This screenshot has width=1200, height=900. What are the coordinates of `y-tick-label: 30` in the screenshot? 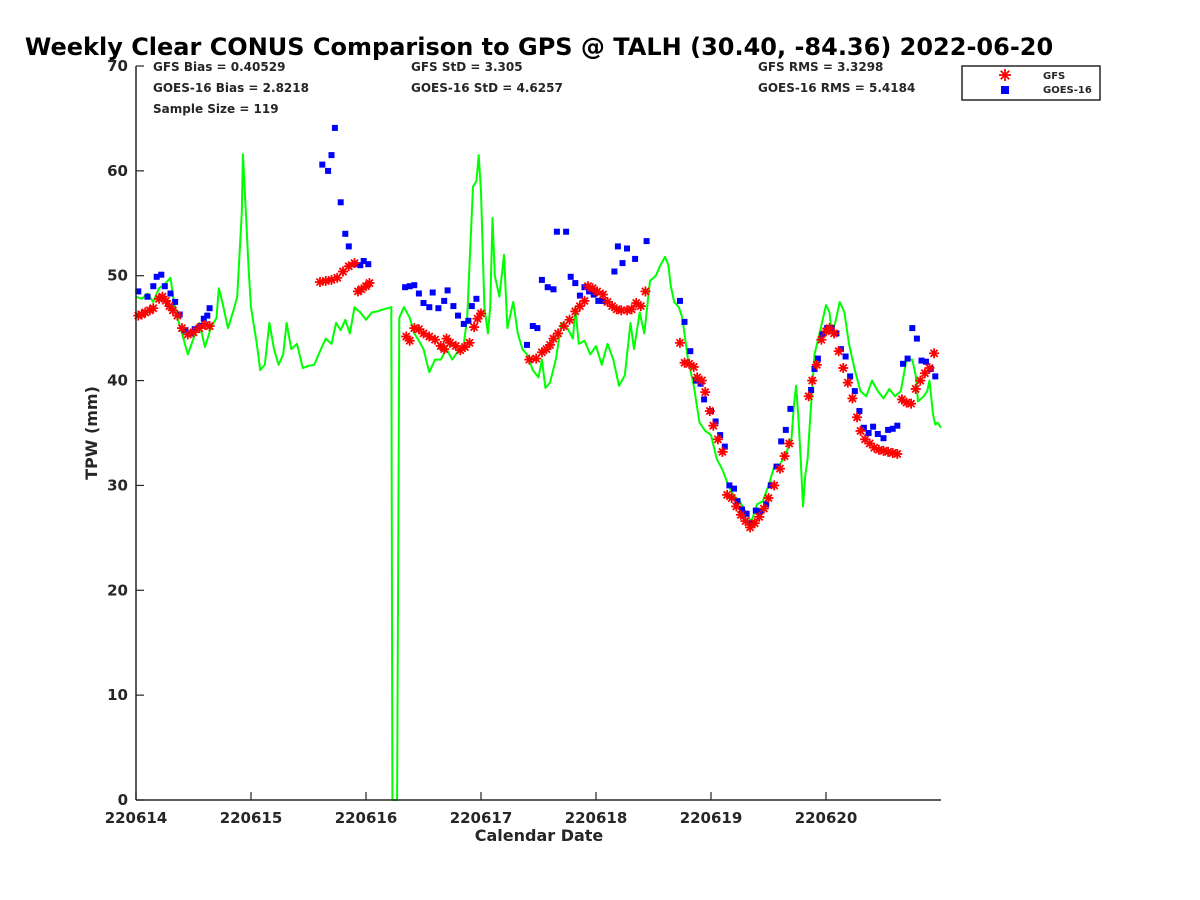 It's located at (117, 485).